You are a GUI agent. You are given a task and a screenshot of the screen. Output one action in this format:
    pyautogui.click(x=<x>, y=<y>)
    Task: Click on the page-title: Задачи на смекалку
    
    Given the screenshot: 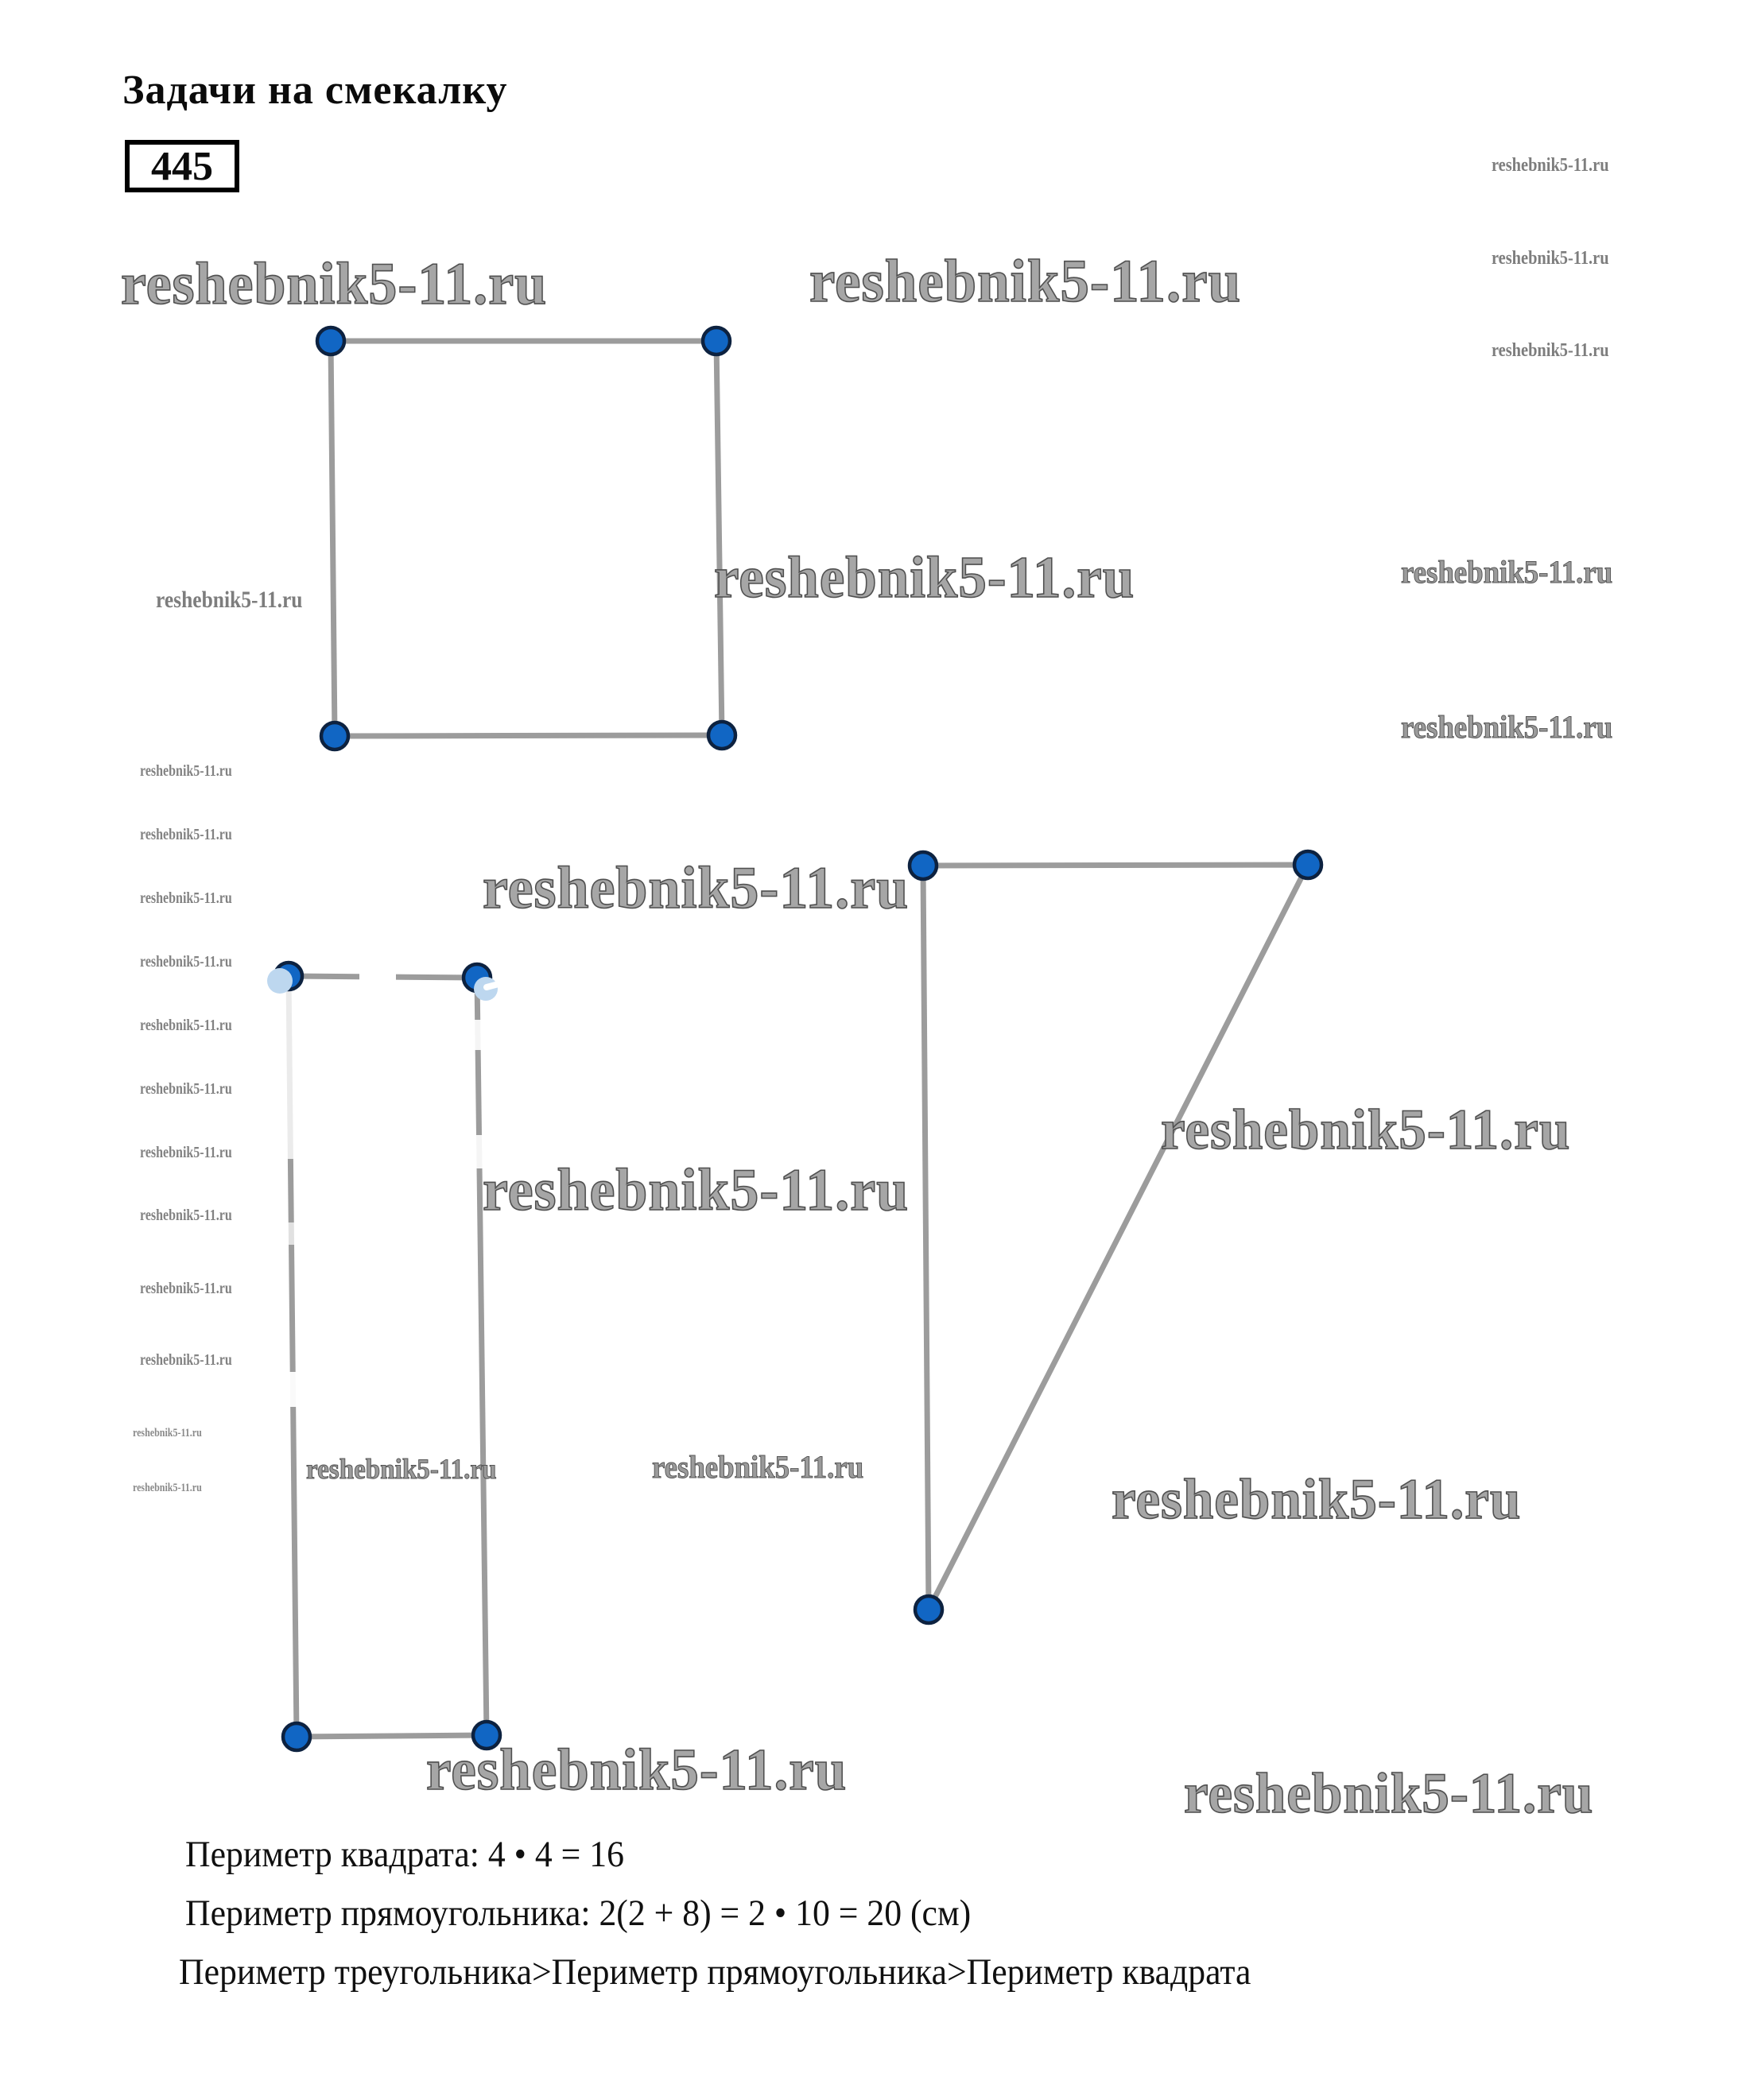 What is the action you would take?
    pyautogui.click(x=315, y=90)
    